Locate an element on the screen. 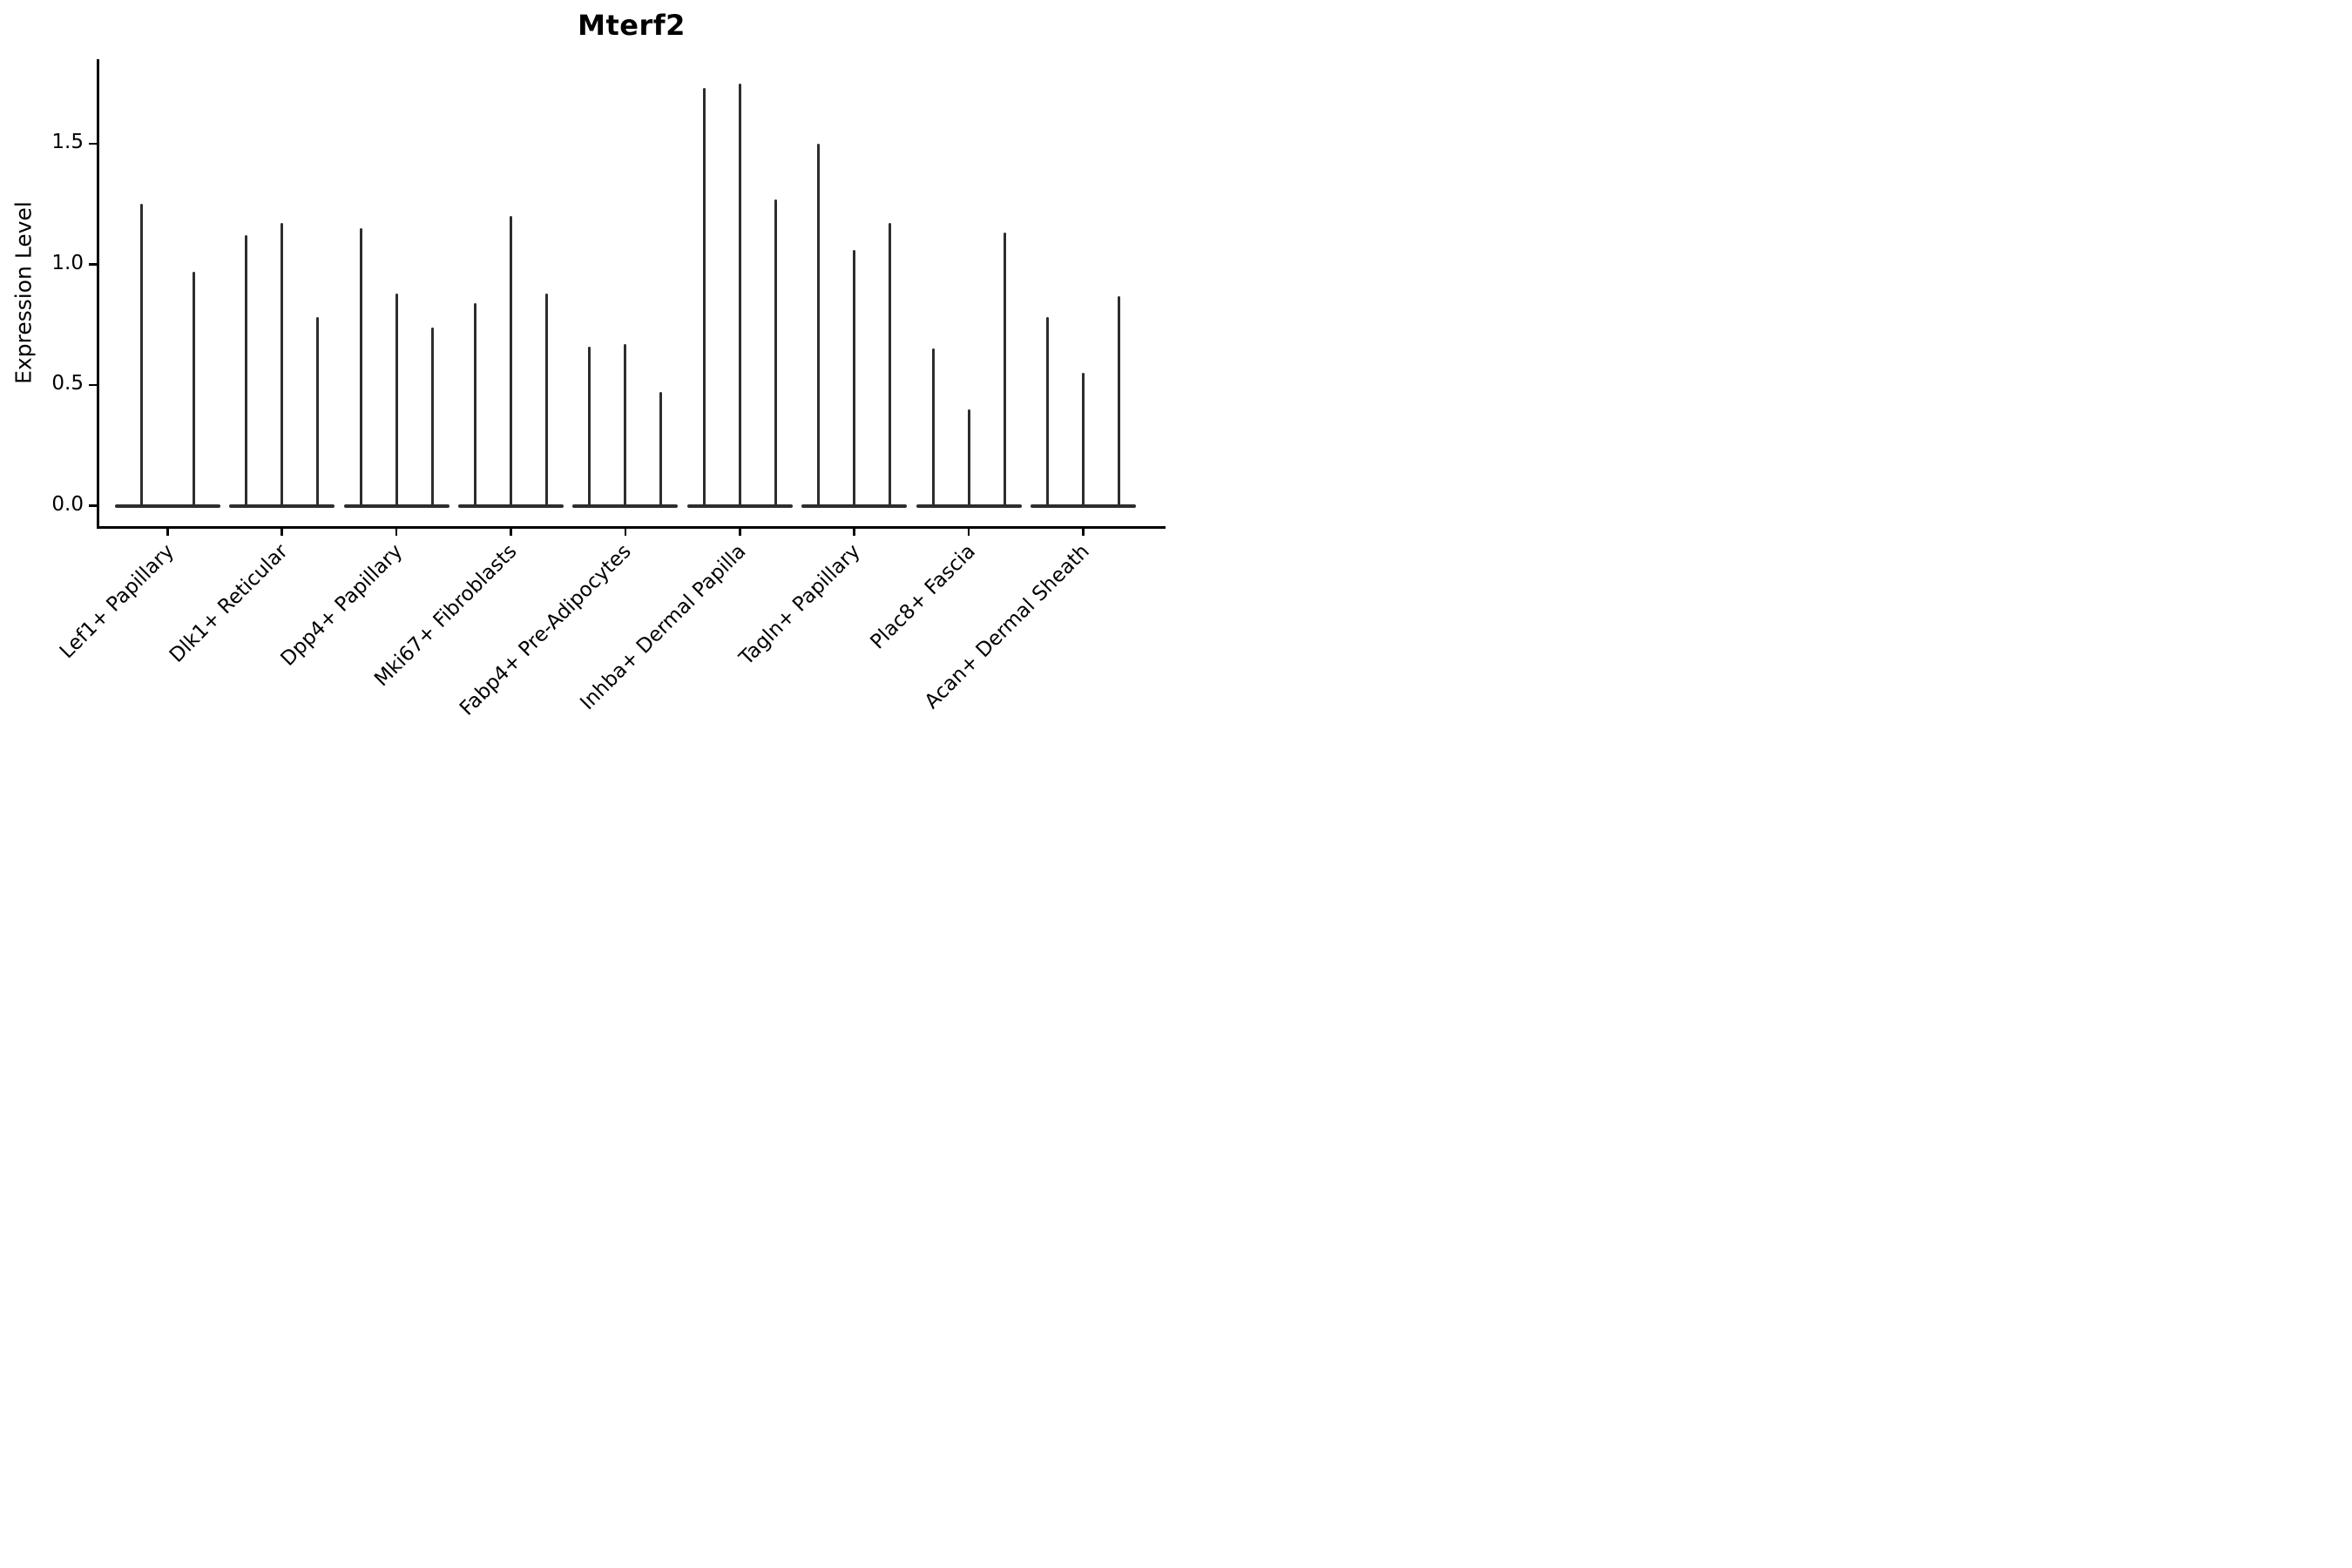  y-tick-label: 0.5 is located at coordinates (67, 383).